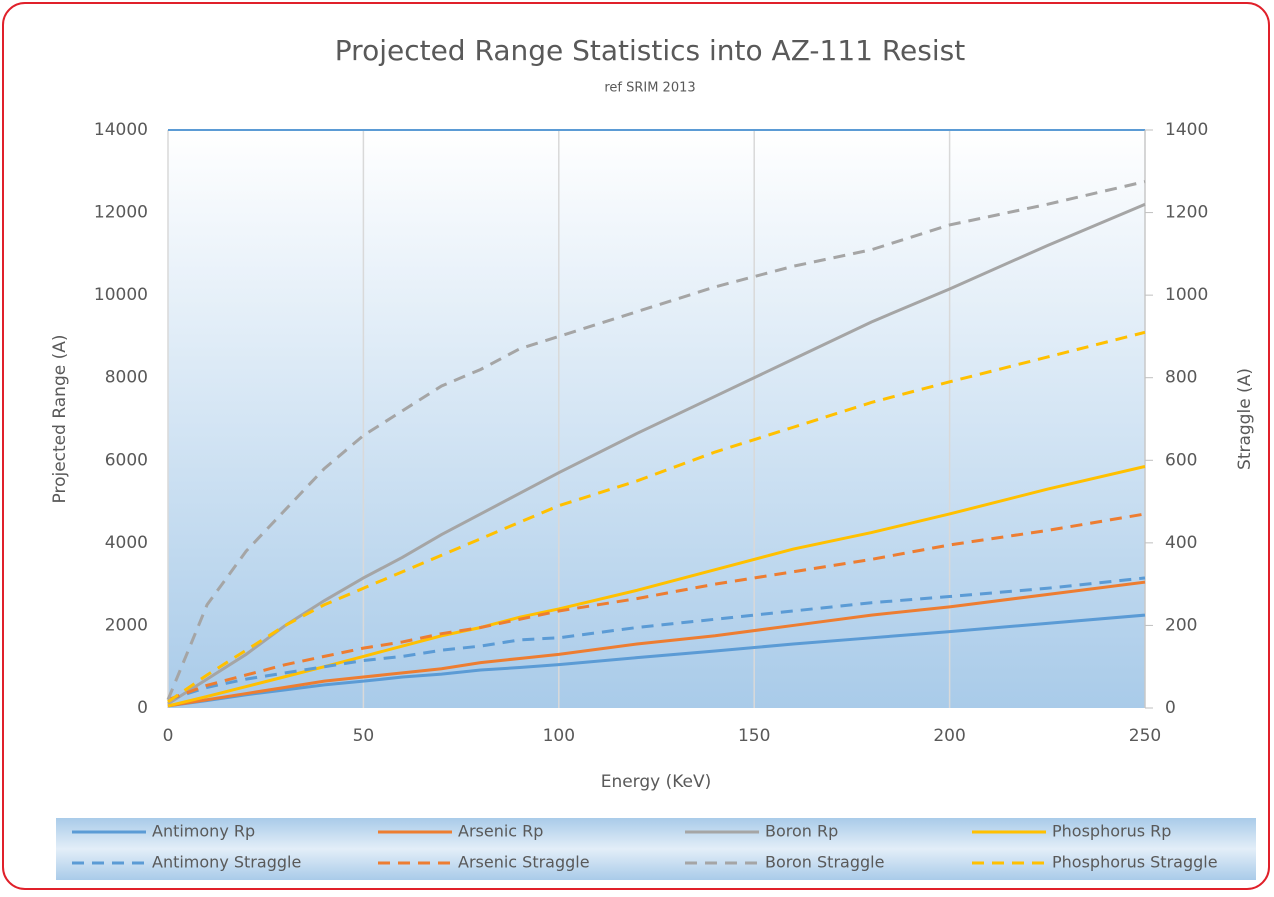  I want to click on legend-label: Phosphorus Straggle, so click(1135, 862).